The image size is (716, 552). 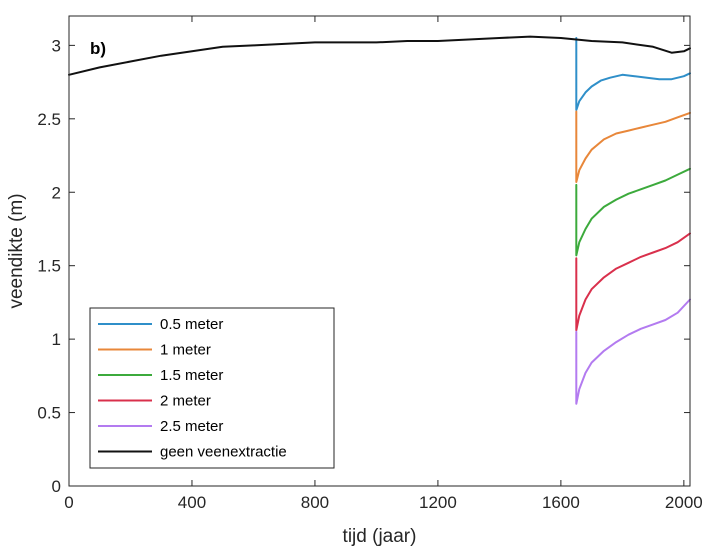 I want to click on legend-label: 0.5 meter, so click(x=191, y=324).